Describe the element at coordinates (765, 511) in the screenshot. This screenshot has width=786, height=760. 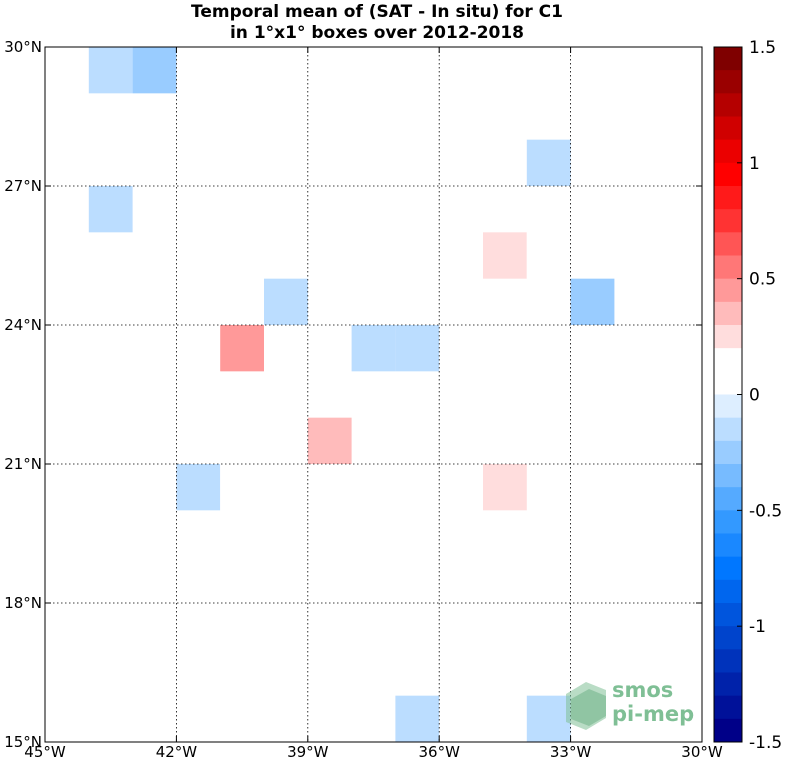
I see `colorbar-tick-label: -0.5` at that location.